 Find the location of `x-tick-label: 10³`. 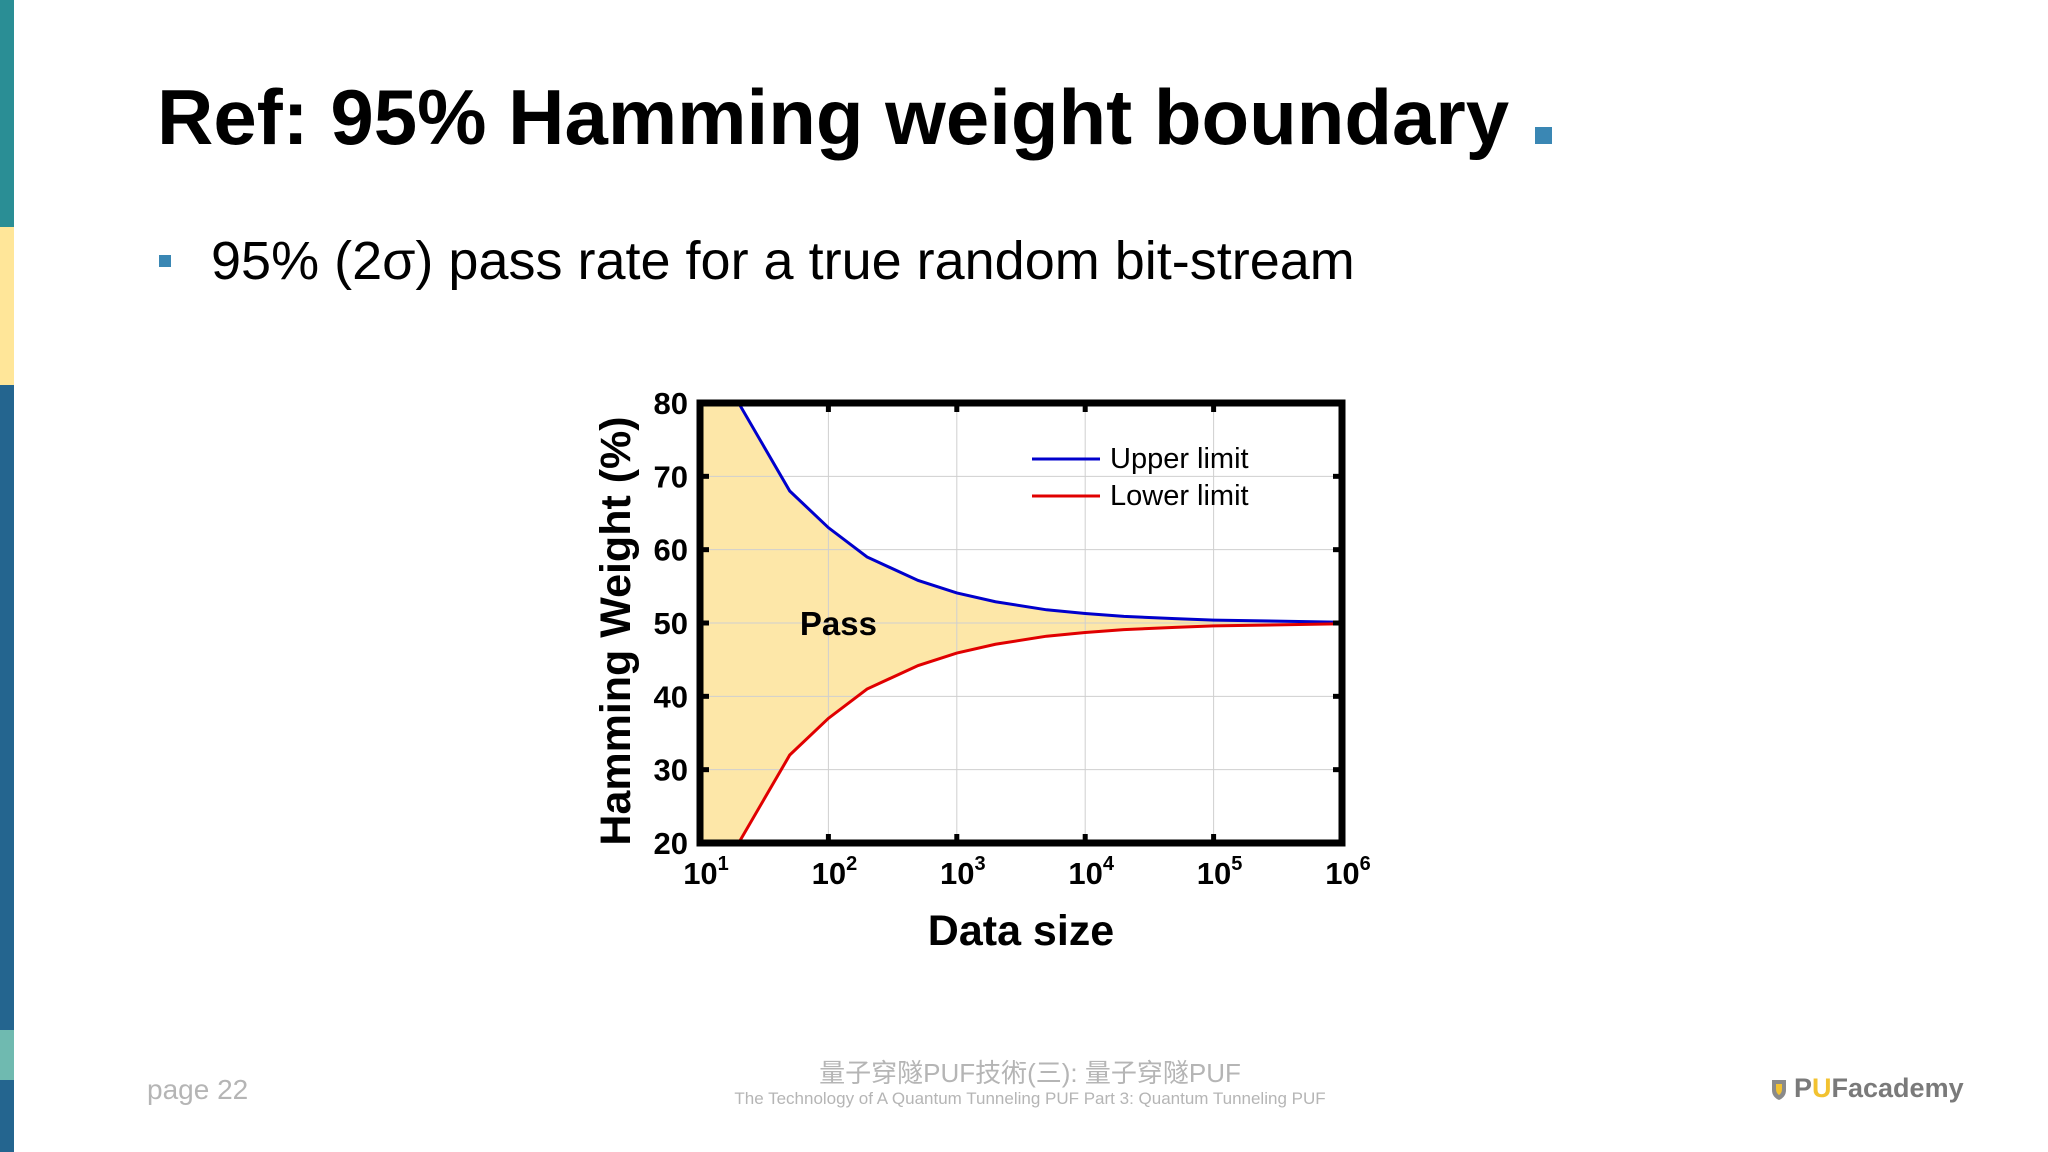

x-tick-label: 10³ is located at coordinates (963, 872).